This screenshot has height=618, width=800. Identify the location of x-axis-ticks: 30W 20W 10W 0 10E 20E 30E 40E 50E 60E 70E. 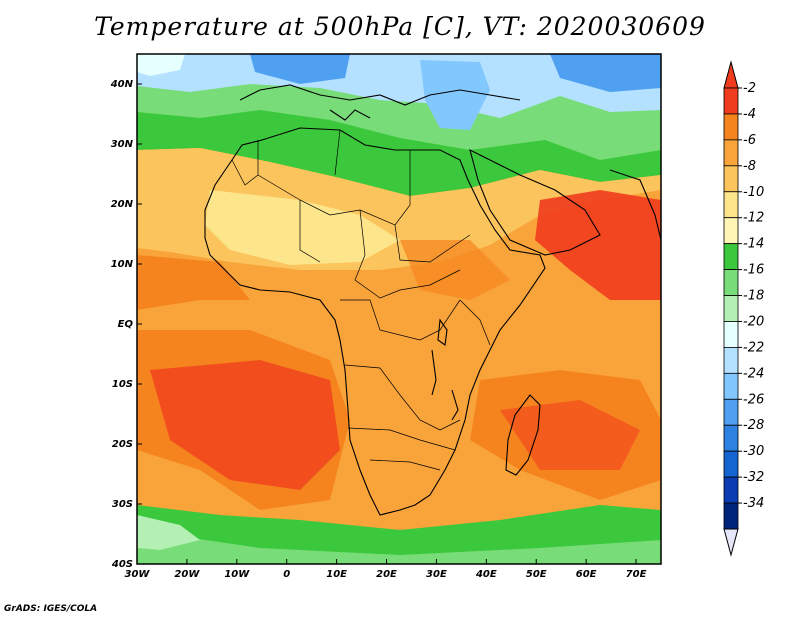
(386, 569).